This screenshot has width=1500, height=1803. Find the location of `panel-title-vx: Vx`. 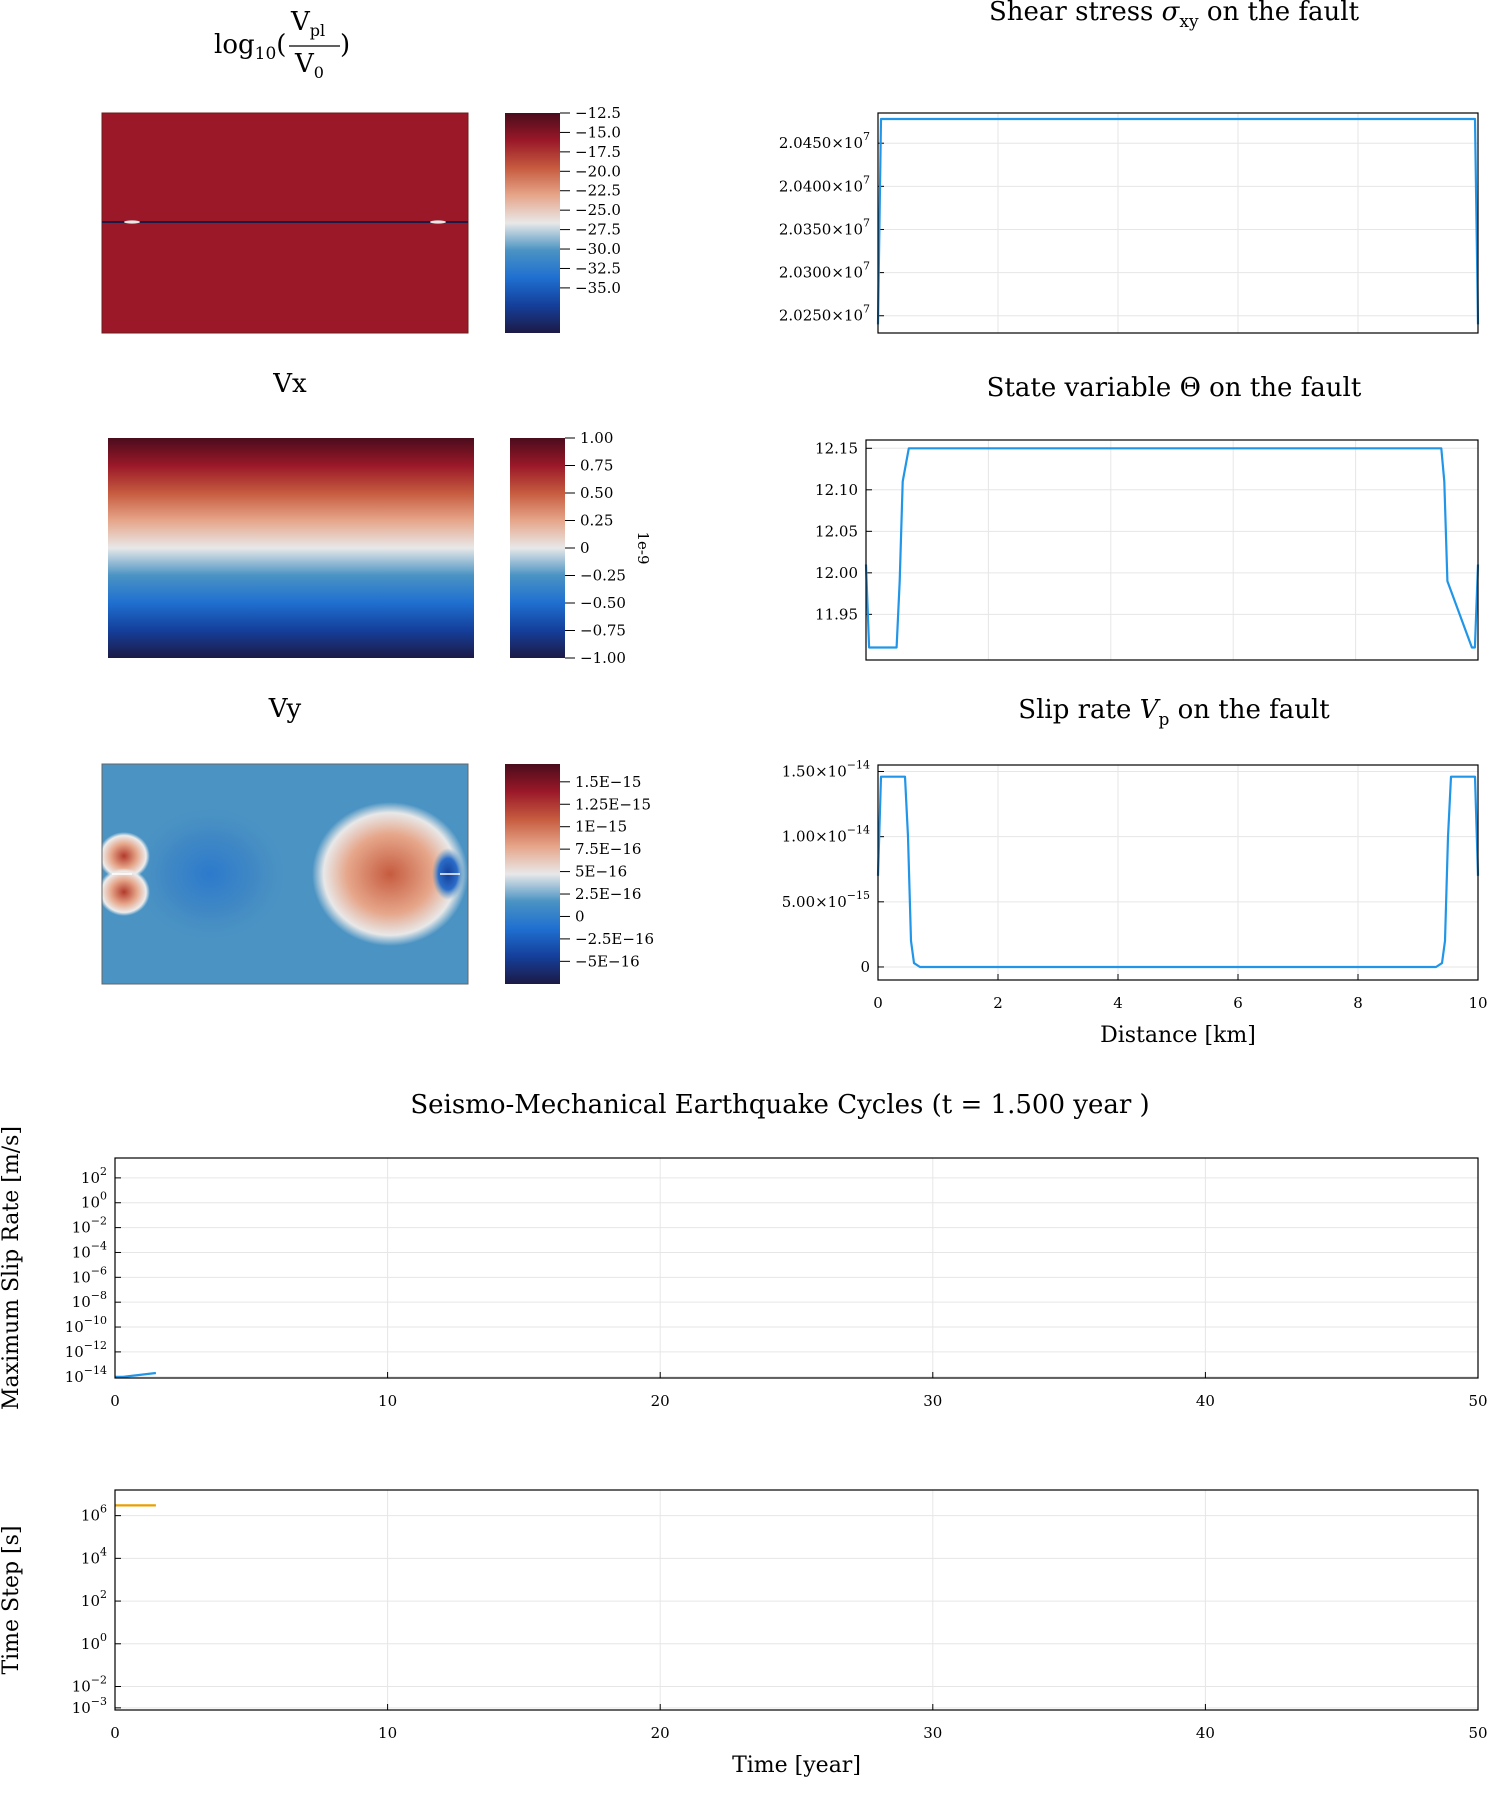

panel-title-vx: Vx is located at coordinates (289, 384).